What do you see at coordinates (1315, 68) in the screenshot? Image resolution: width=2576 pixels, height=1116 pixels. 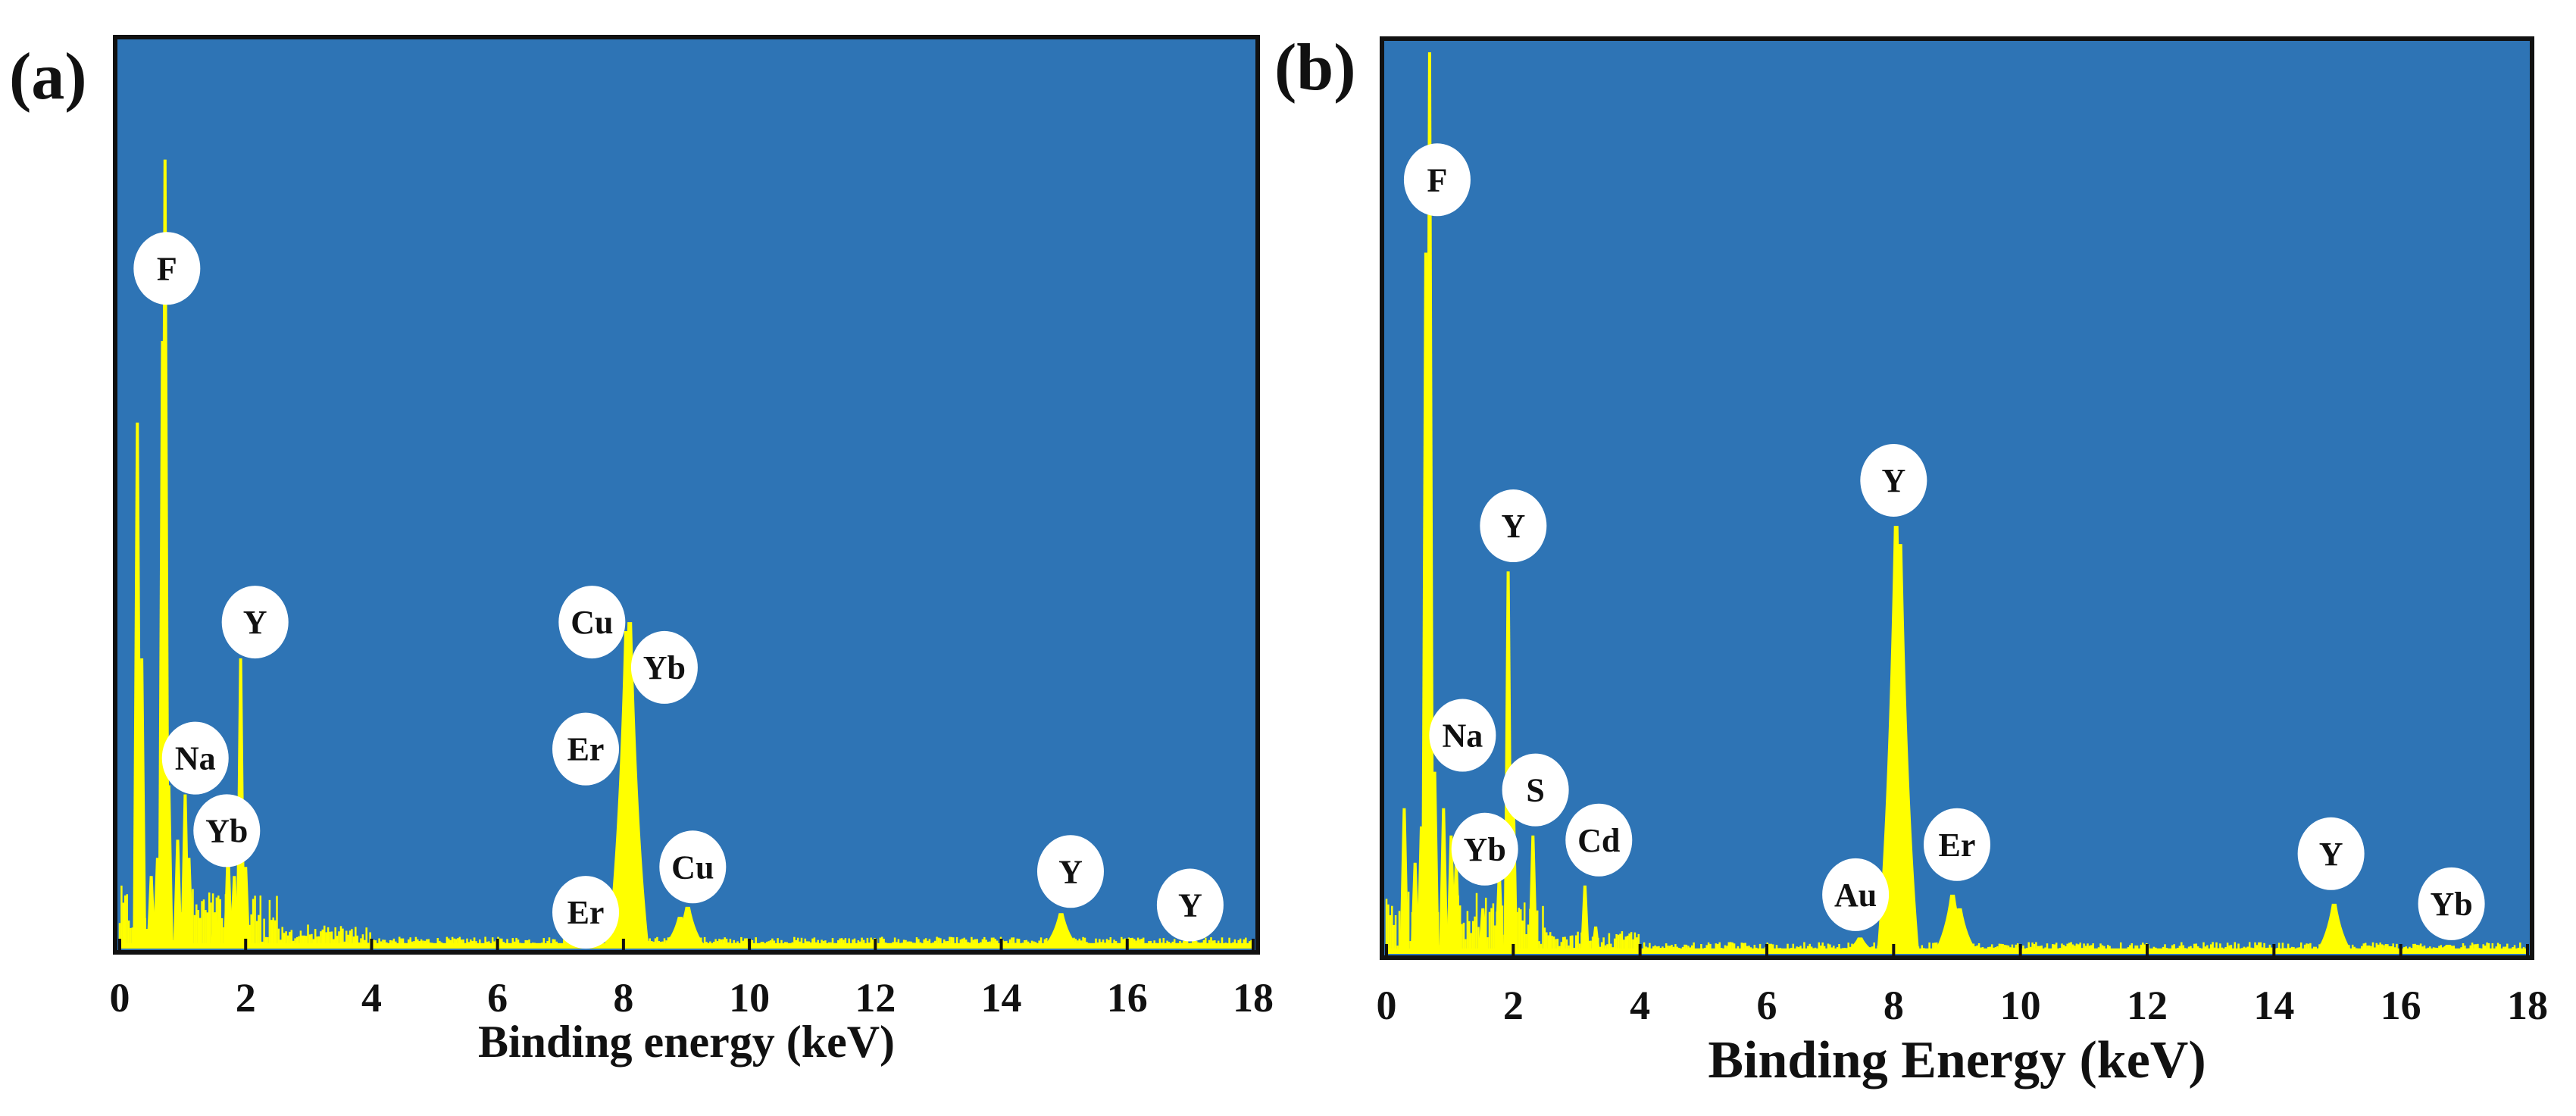 I see `panel-b-label: (b)` at bounding box center [1315, 68].